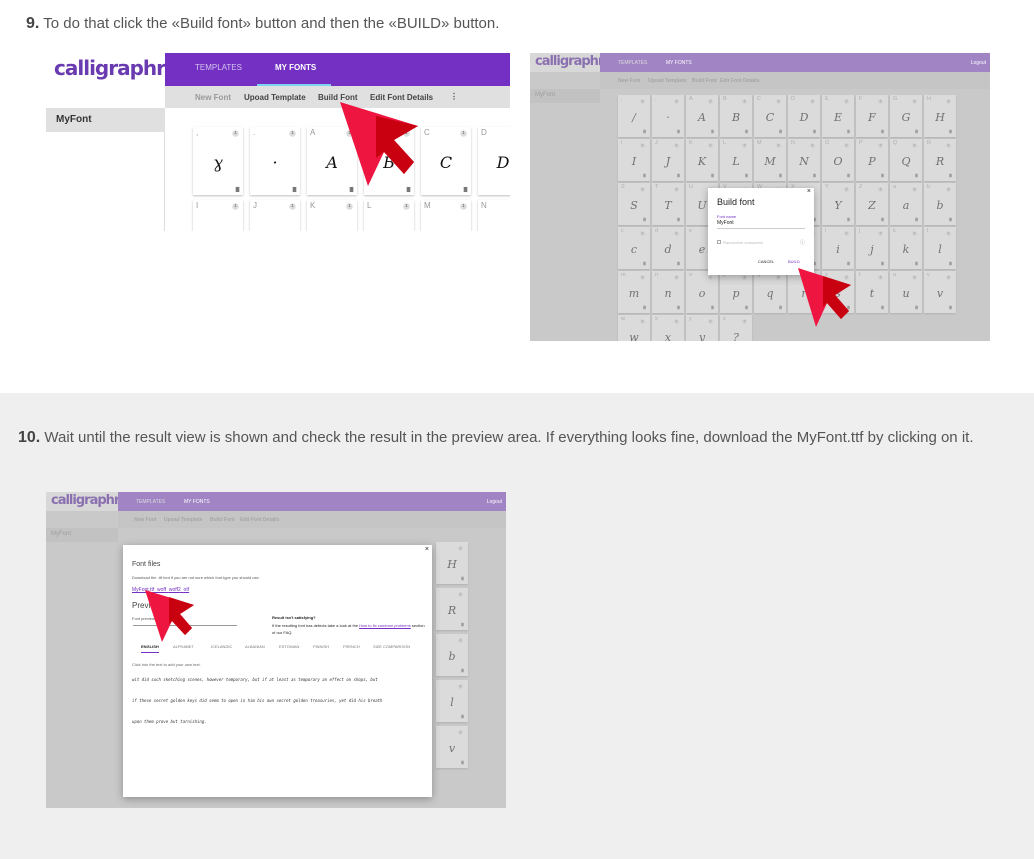 The image size is (1034, 859). What do you see at coordinates (255, 646) in the screenshot?
I see `language-tab: ALBANIAN` at bounding box center [255, 646].